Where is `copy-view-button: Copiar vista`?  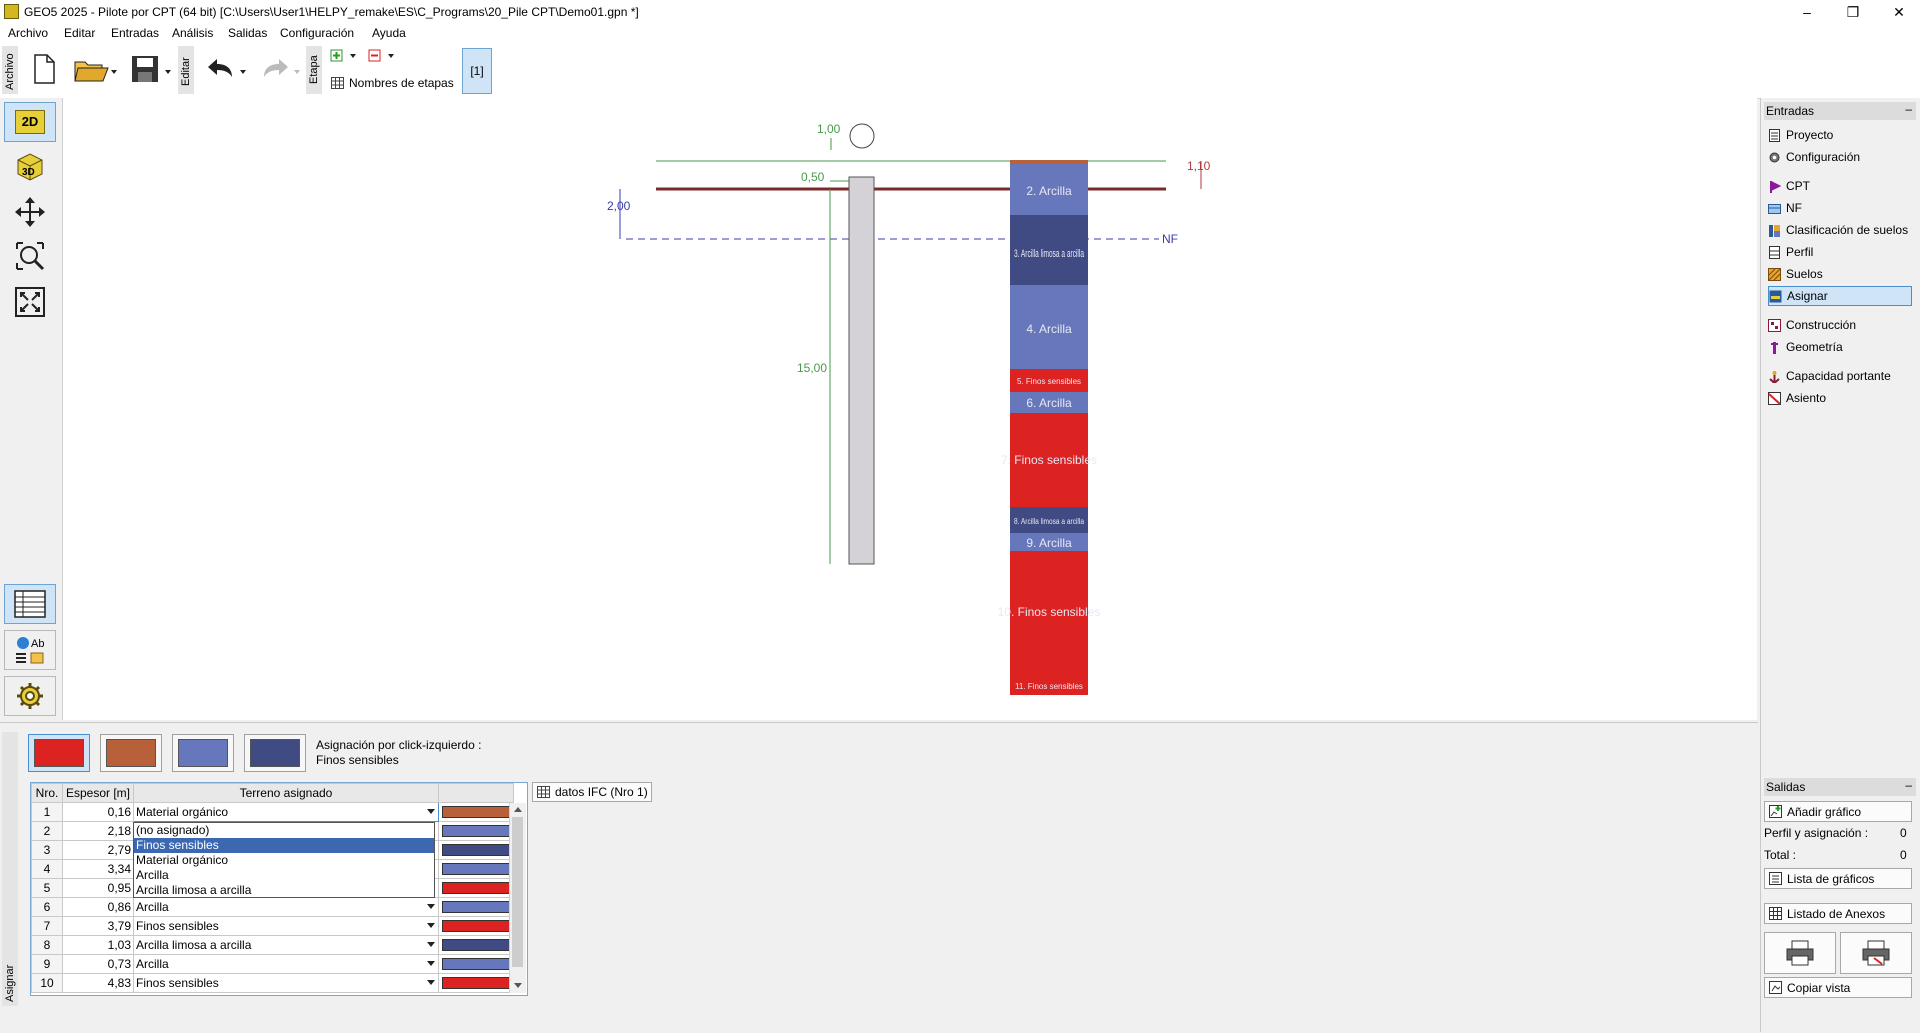 copy-view-button: Copiar vista is located at coordinates (1838, 987).